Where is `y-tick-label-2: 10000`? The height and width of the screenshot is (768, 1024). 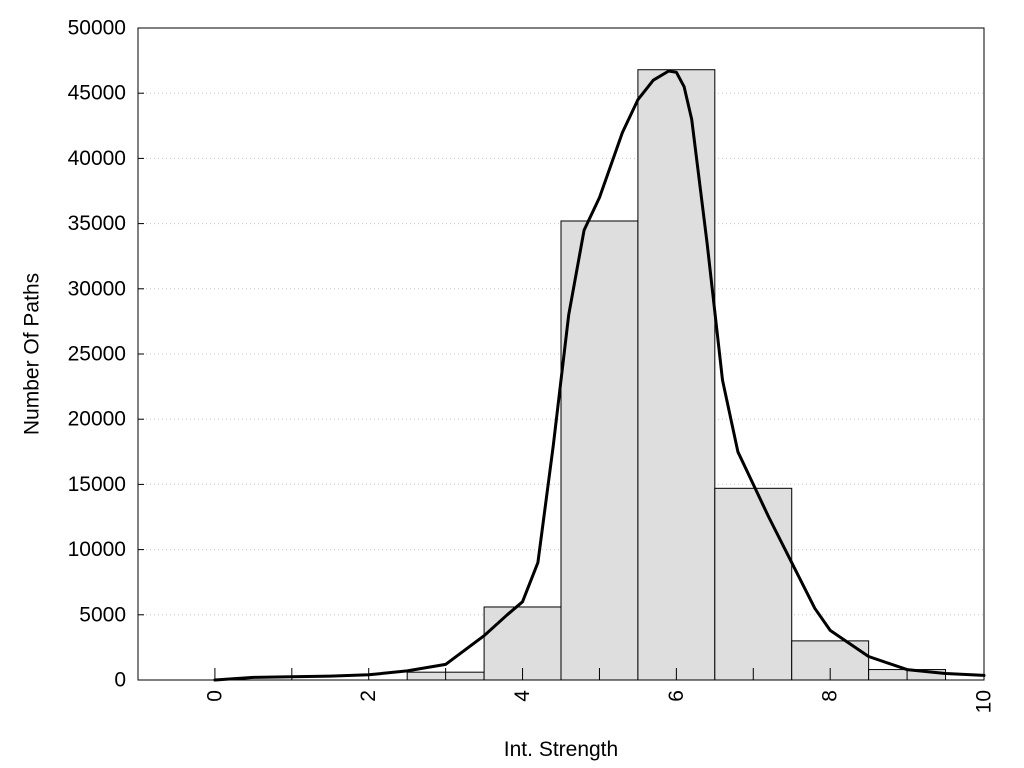 y-tick-label-2: 10000 is located at coordinates (97, 549).